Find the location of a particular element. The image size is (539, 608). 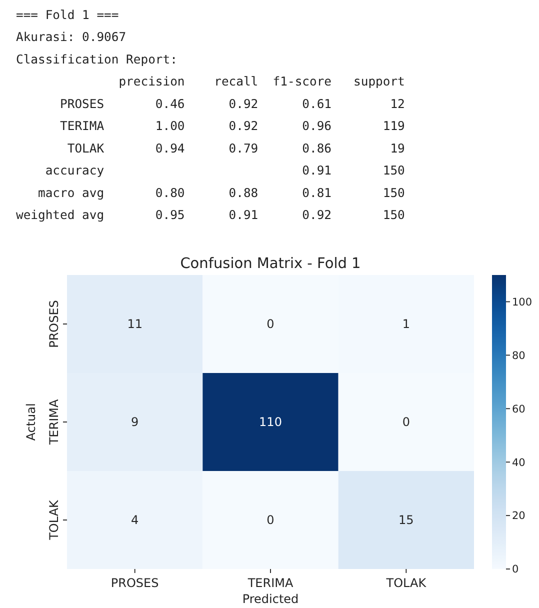

color-bar-label: 60 is located at coordinates (519, 409).